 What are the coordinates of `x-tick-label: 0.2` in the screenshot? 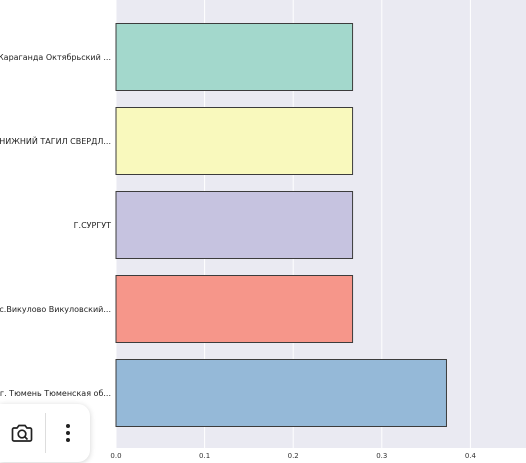 It's located at (293, 456).